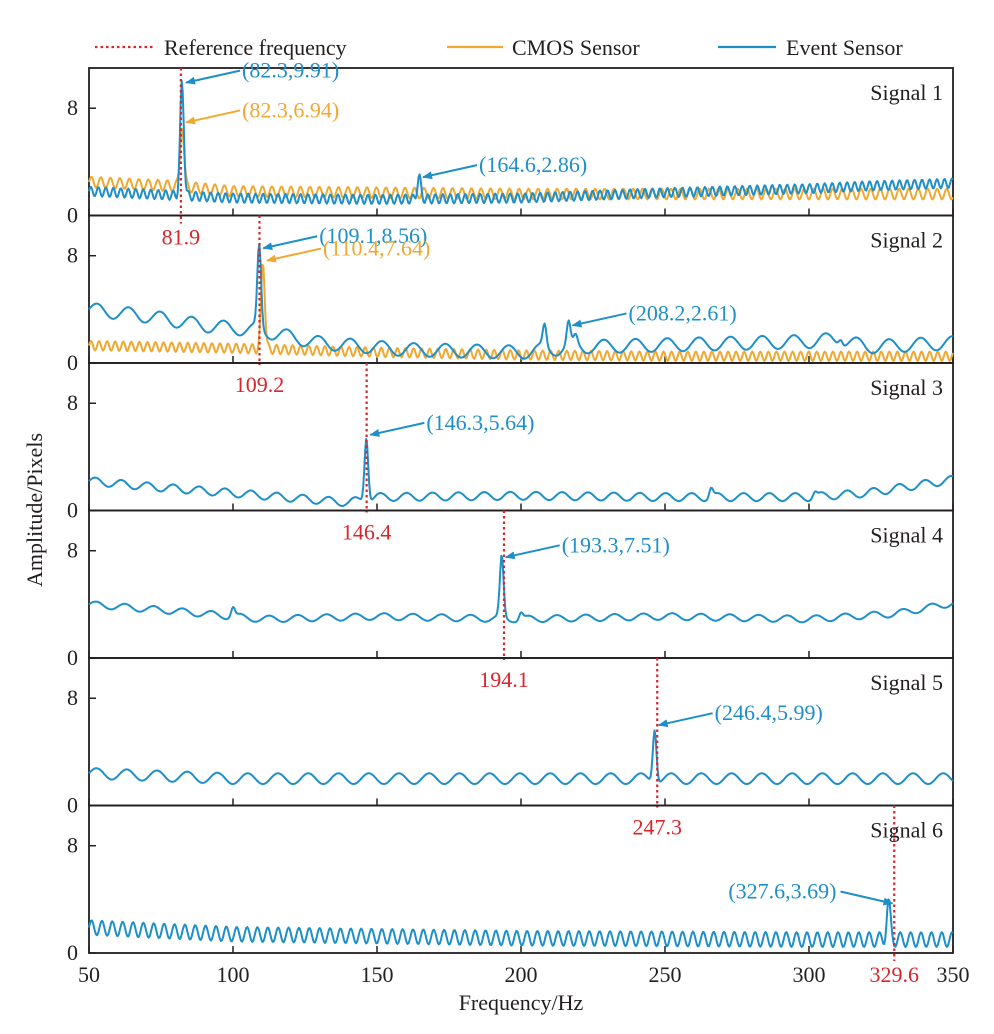 This screenshot has height=1034, width=994. I want to click on annotation-label: (193.3,7.51), so click(616, 544).